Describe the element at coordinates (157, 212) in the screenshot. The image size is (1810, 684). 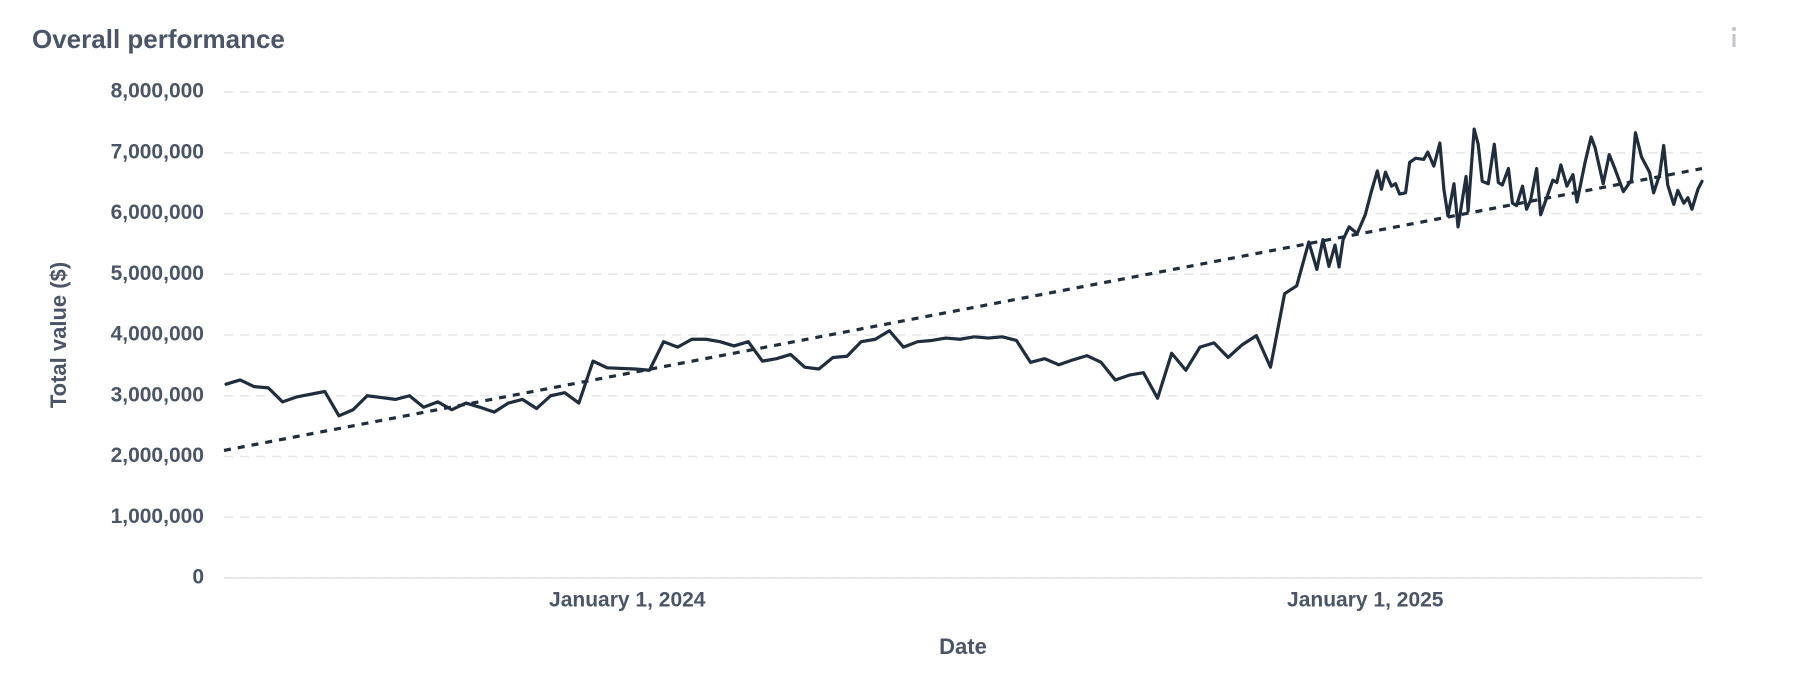
I see `y-tick-label: 6,000,000` at that location.